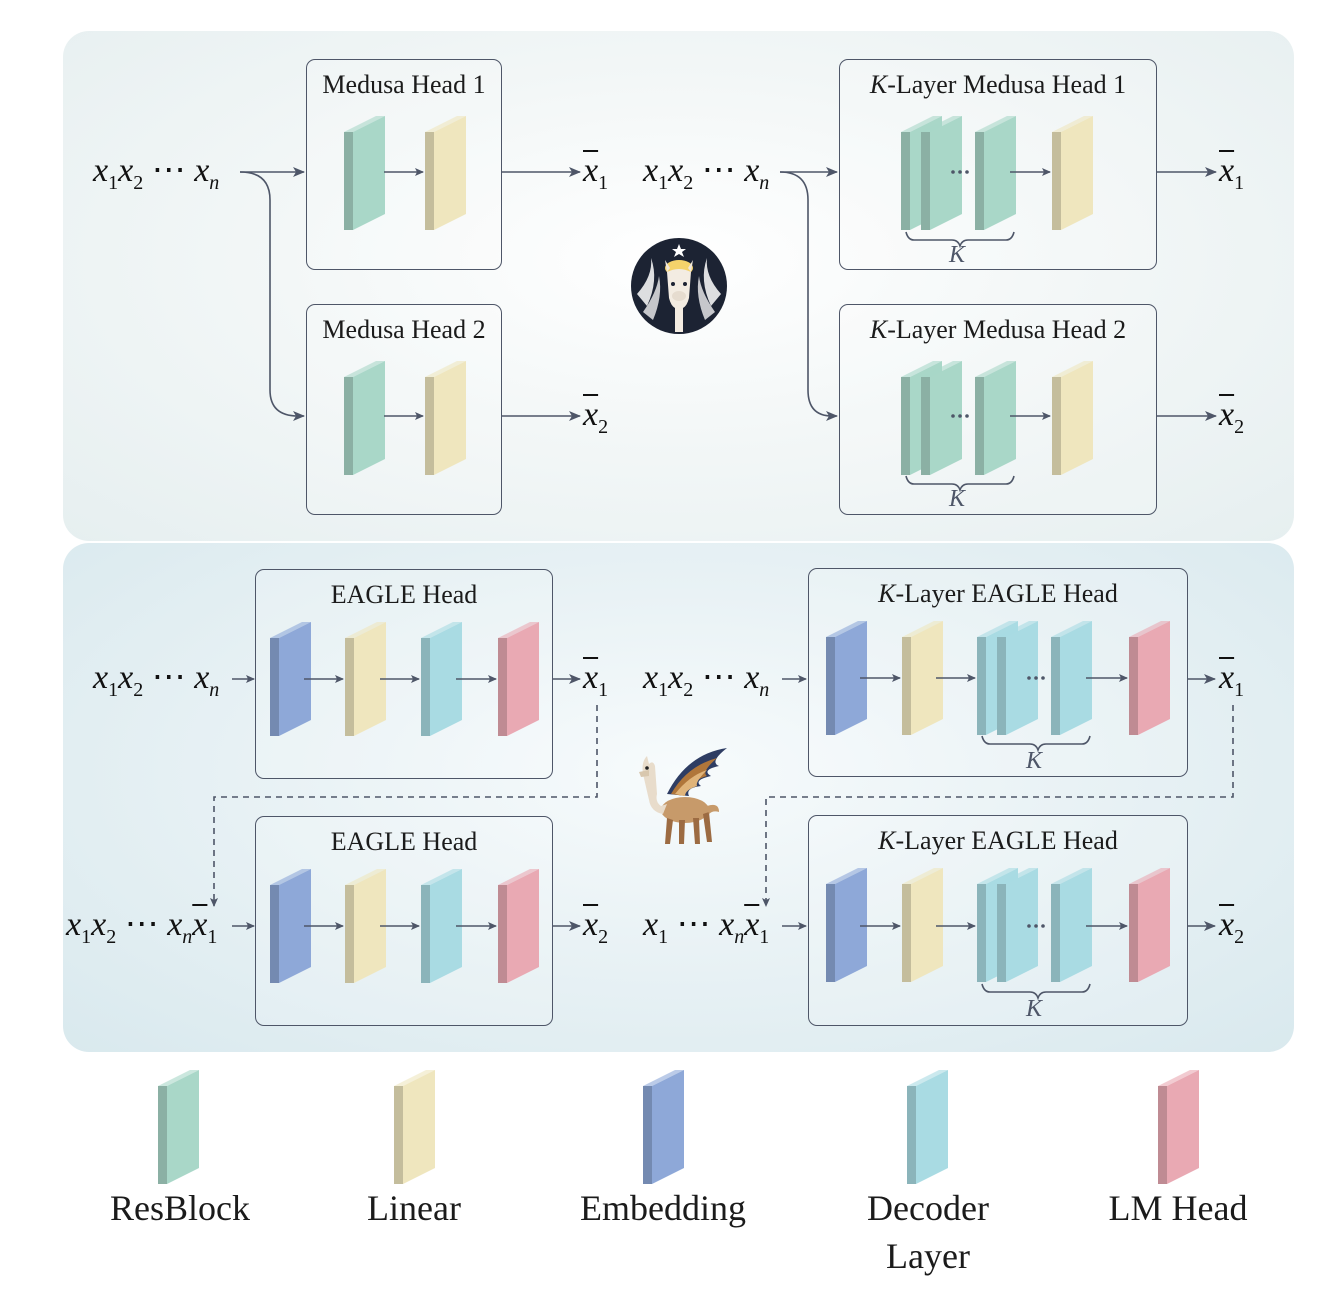  I want to click on output-token-k-medusa-1: x1, so click(1232, 173).